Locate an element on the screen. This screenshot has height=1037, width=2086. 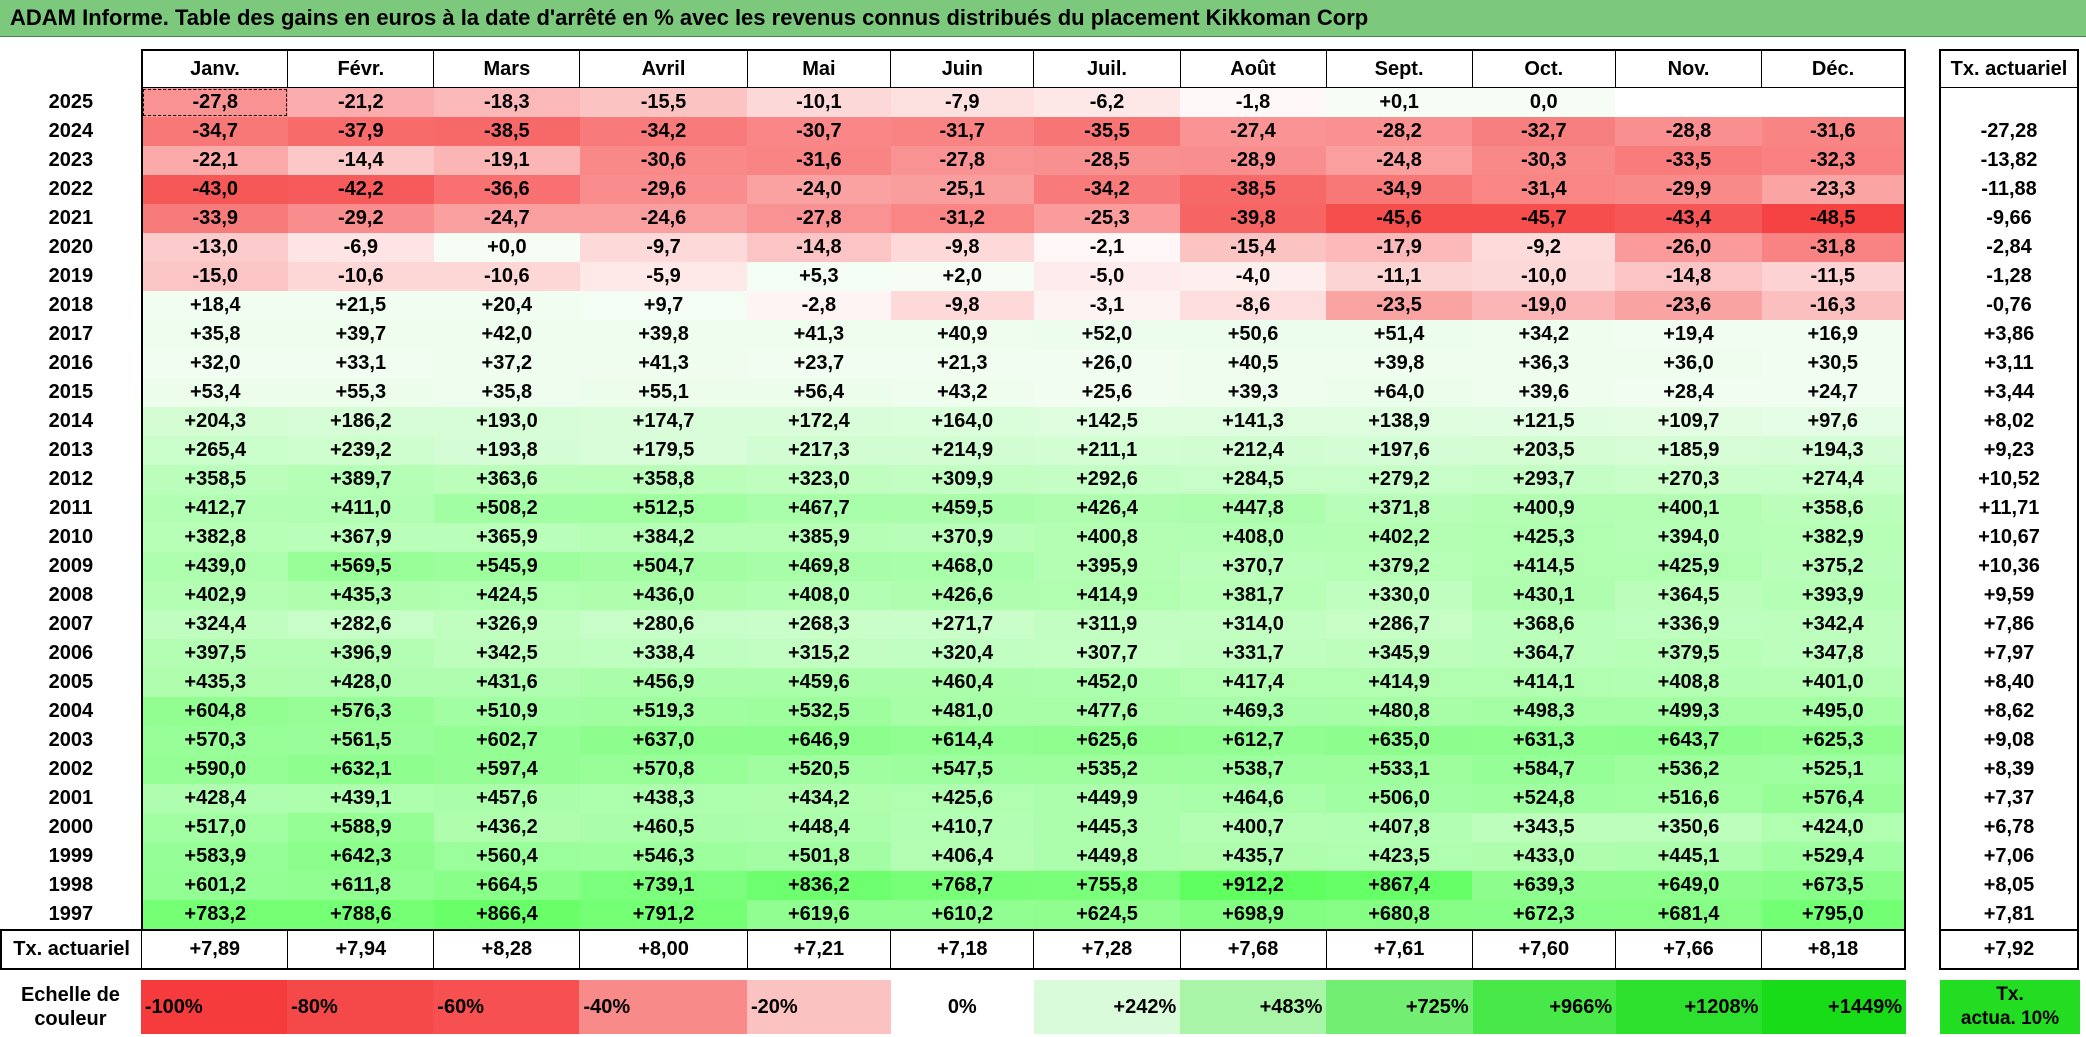
gain-cell: +439,0 is located at coordinates (214, 566).